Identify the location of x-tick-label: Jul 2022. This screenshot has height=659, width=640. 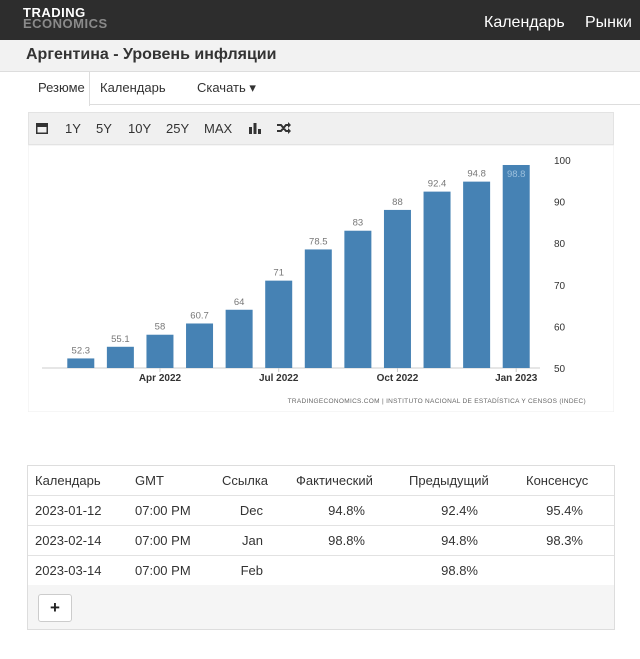
(279, 378).